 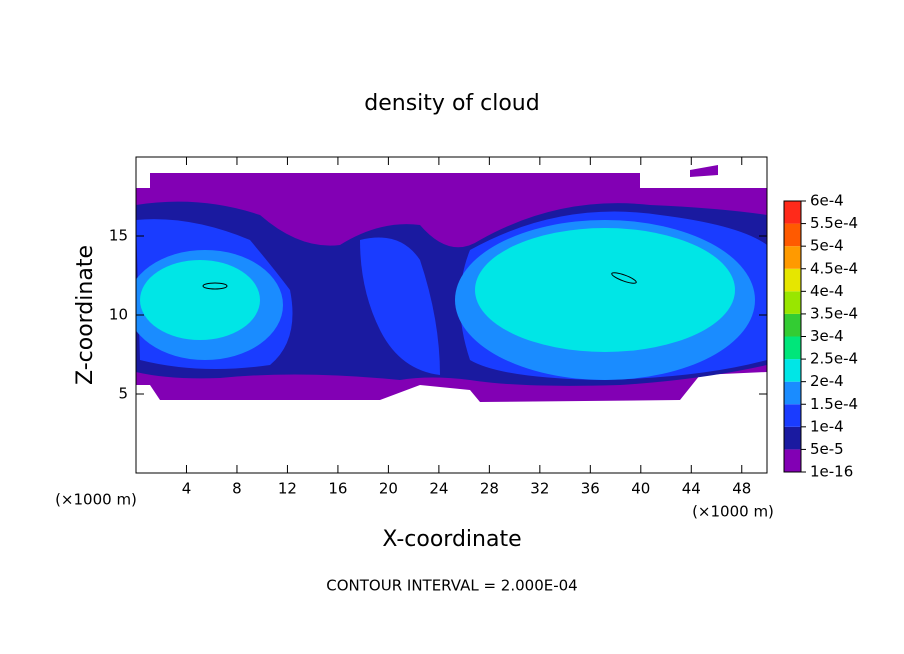 What do you see at coordinates (451, 586) in the screenshot?
I see `contour-note: CONTOUR INTERVAL = 2.000E-04` at bounding box center [451, 586].